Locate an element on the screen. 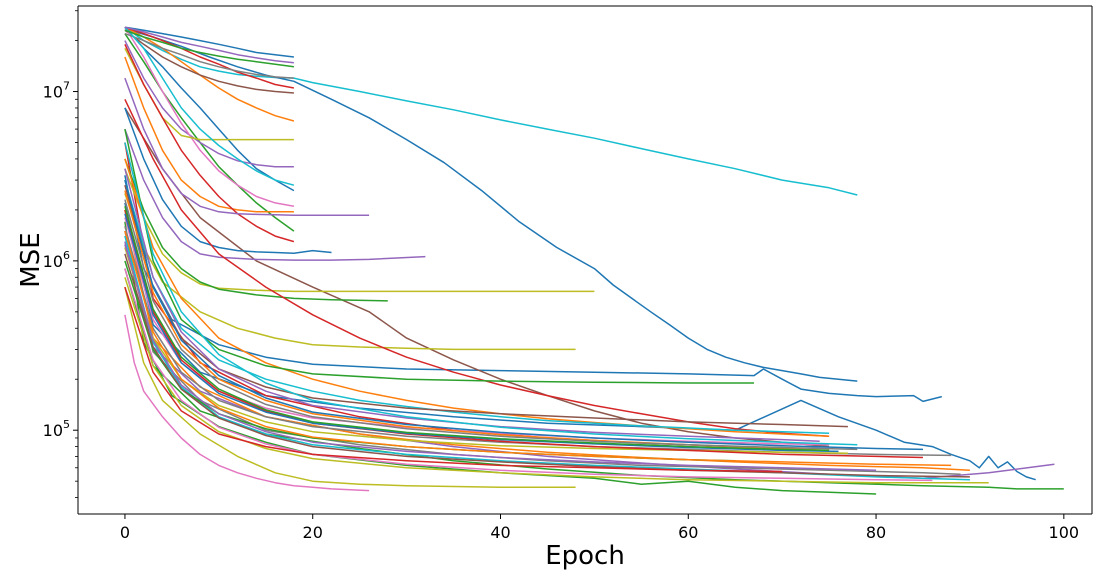 The height and width of the screenshot is (575, 1093). x-tick-label: 40 is located at coordinates (500, 532).